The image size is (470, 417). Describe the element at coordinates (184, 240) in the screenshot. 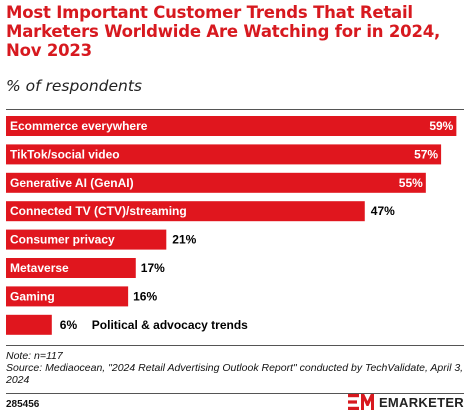

I see `value-label-4: 21%` at that location.